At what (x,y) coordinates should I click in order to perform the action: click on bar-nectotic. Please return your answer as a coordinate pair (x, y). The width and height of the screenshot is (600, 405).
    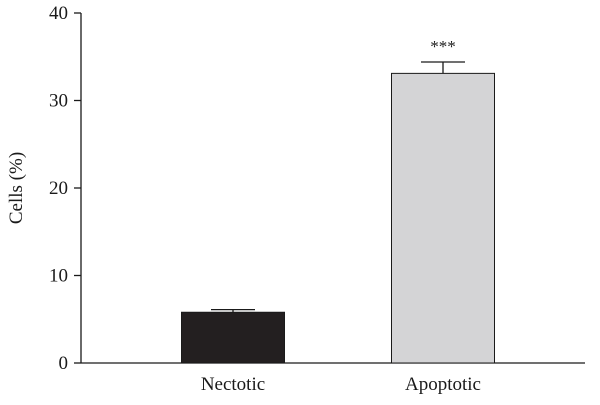
    Looking at the image, I should click on (233, 337).